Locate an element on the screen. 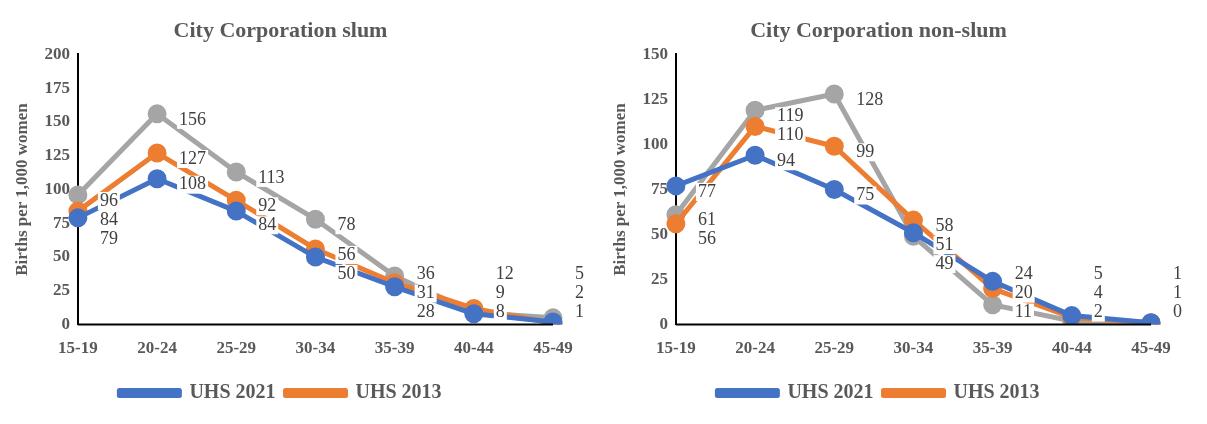 Image resolution: width=1207 pixels, height=424 pixels. data-label: 79 is located at coordinates (108, 237).